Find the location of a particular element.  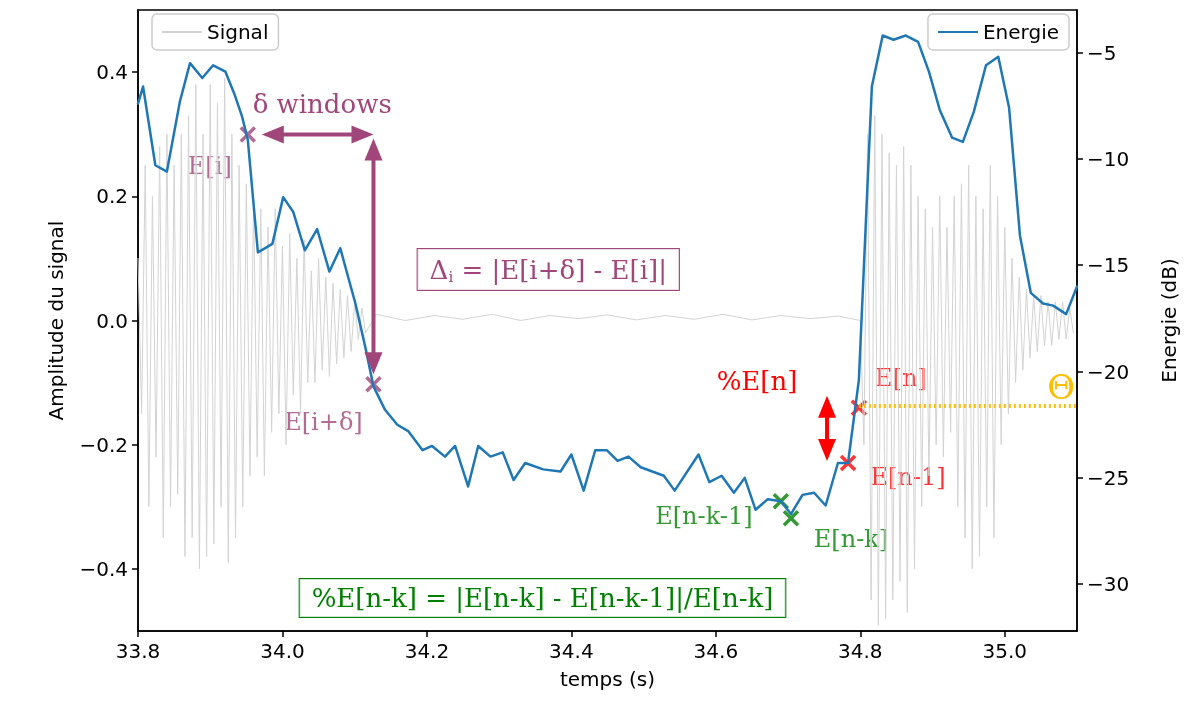

y2-tick-label: −20 is located at coordinates (1108, 371).